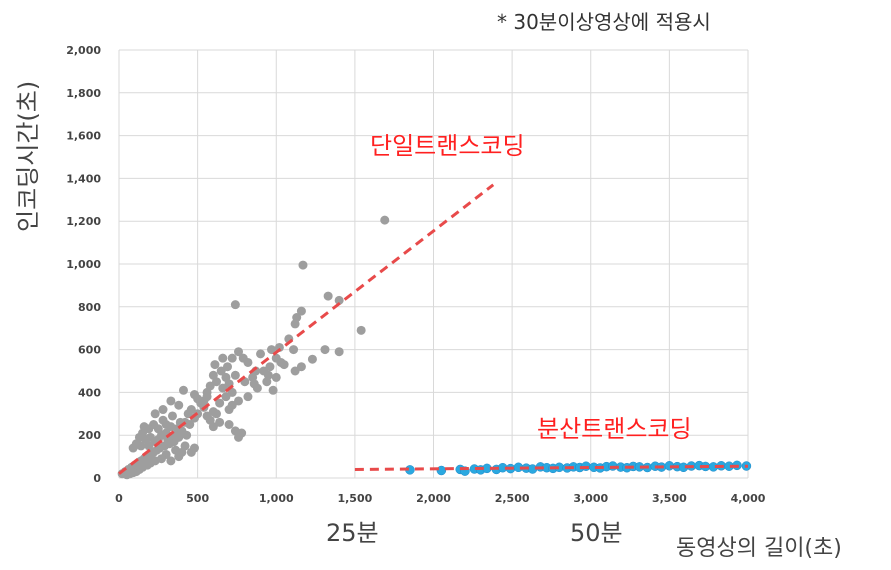 This screenshot has width=891, height=570. Describe the element at coordinates (83, 264) in the screenshot. I see `y-tick-label: 1,000` at that location.